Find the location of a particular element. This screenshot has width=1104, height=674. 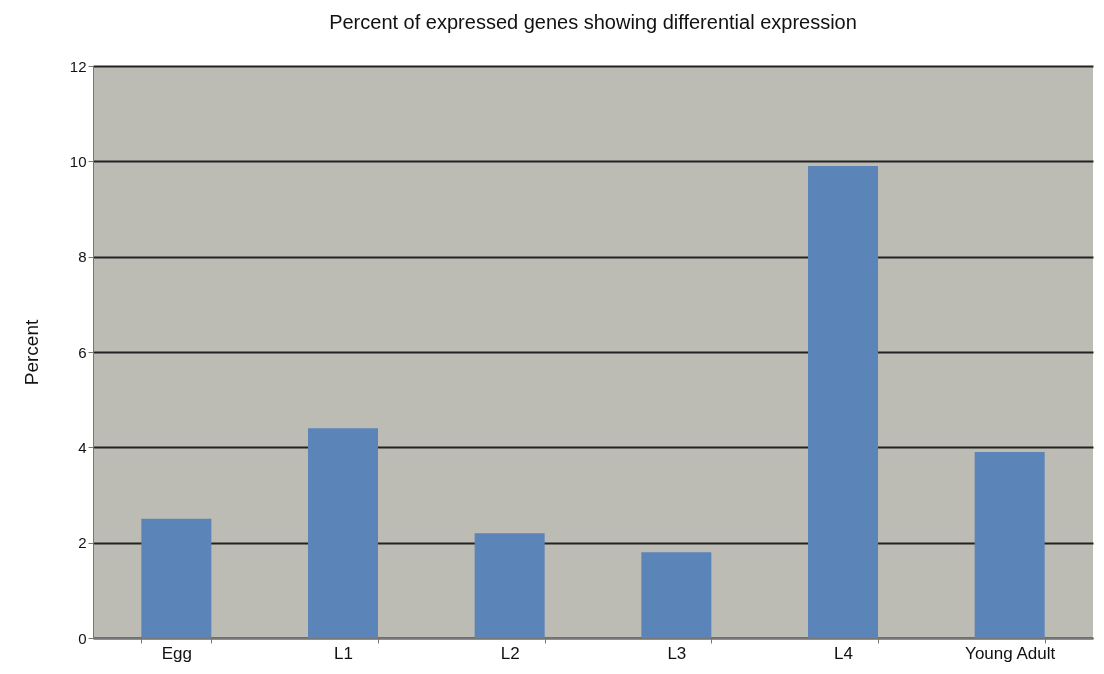

y-tick-label: 2 is located at coordinates (82, 543).